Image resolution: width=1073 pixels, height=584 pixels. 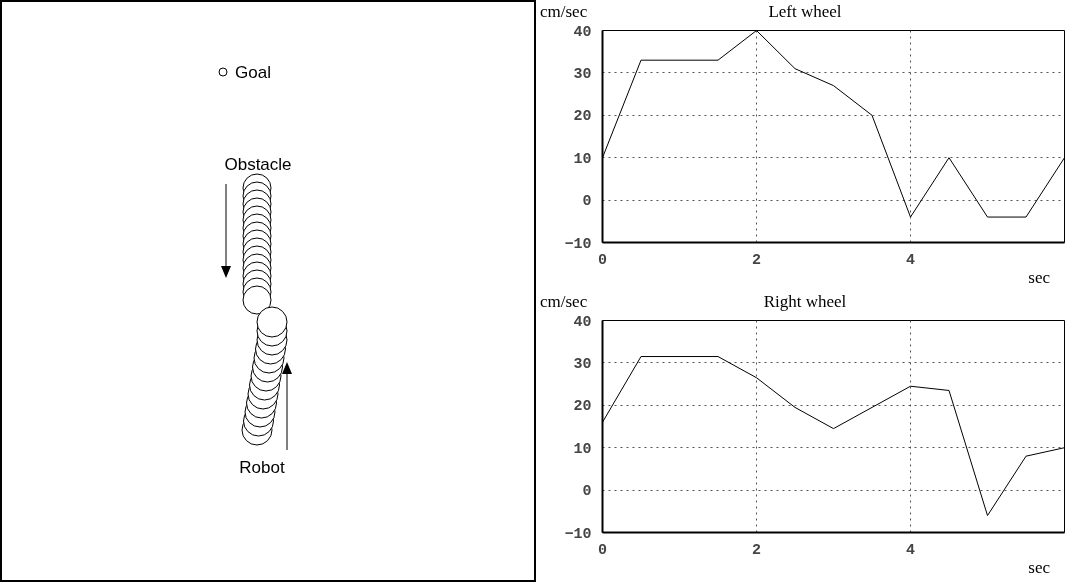 I want to click on text: Goal, so click(x=253, y=72).